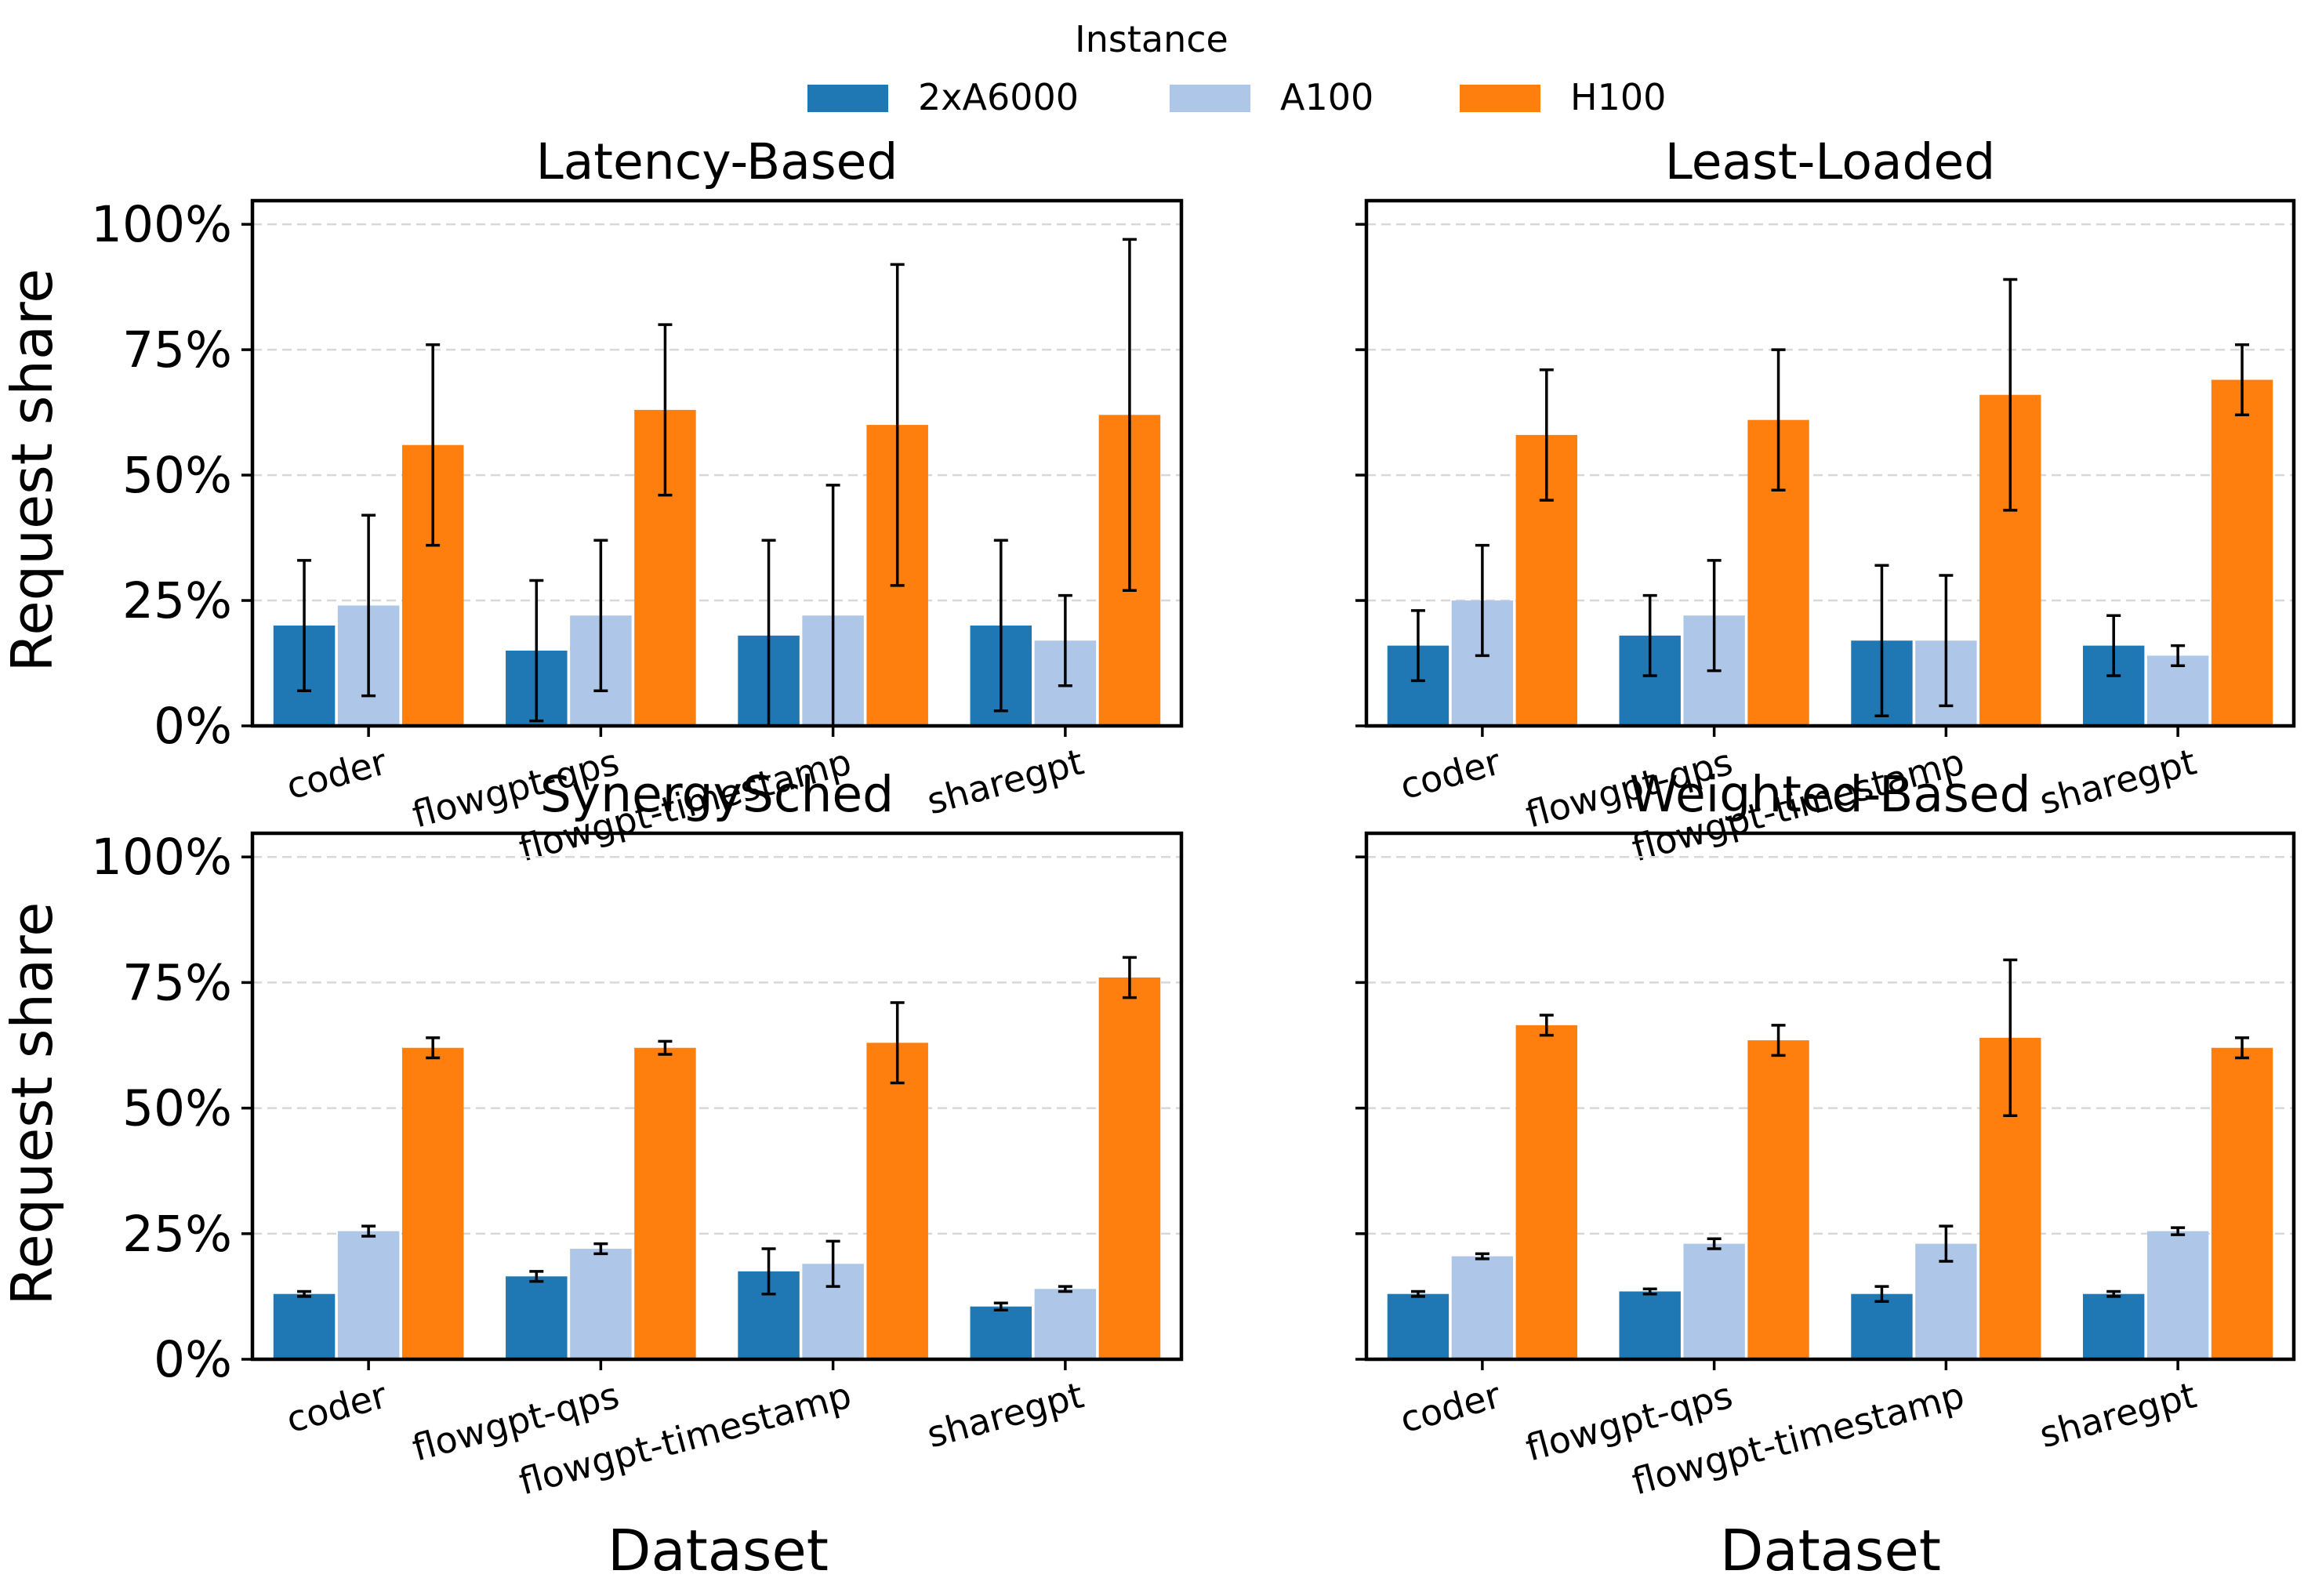 The height and width of the screenshot is (1596, 2304). Describe the element at coordinates (998, 97) in the screenshot. I see `legend-label-2xa6000: 2xA6000` at that location.